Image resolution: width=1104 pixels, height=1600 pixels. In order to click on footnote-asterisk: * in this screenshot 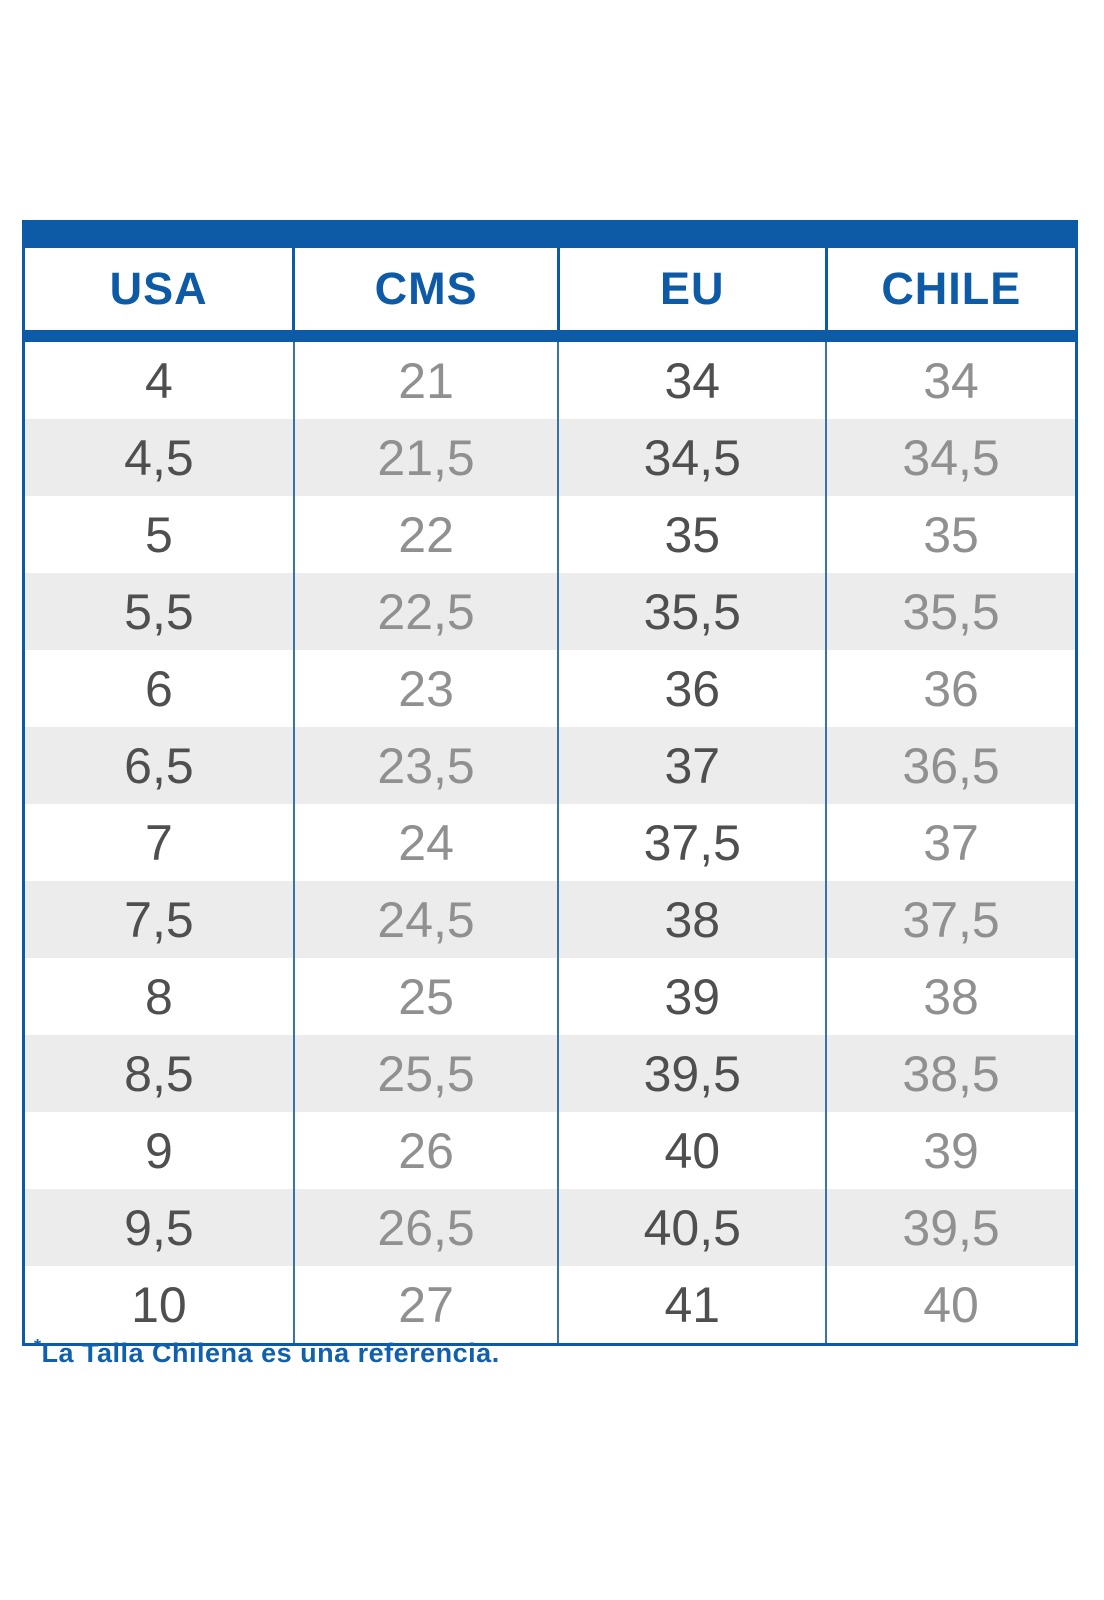, I will do `click(38, 1346)`.